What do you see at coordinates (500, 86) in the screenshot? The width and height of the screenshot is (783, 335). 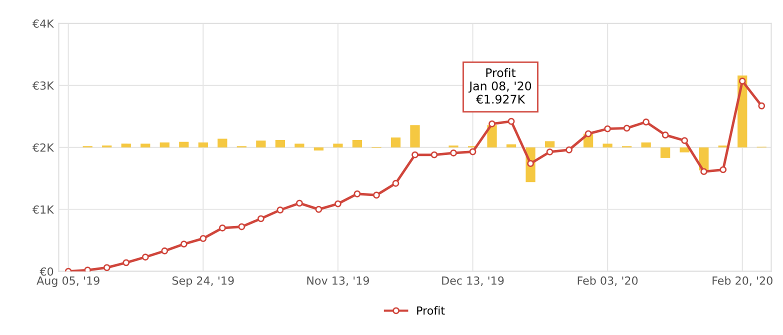 I see `annotation: Profit Jan 08, '20 €1.927K` at bounding box center [500, 86].